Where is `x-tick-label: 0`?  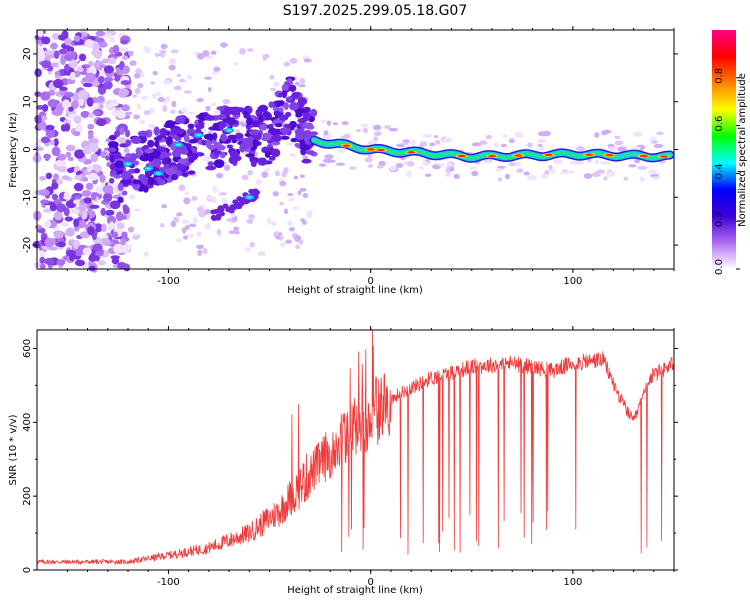
x-tick-label: 0 is located at coordinates (370, 582).